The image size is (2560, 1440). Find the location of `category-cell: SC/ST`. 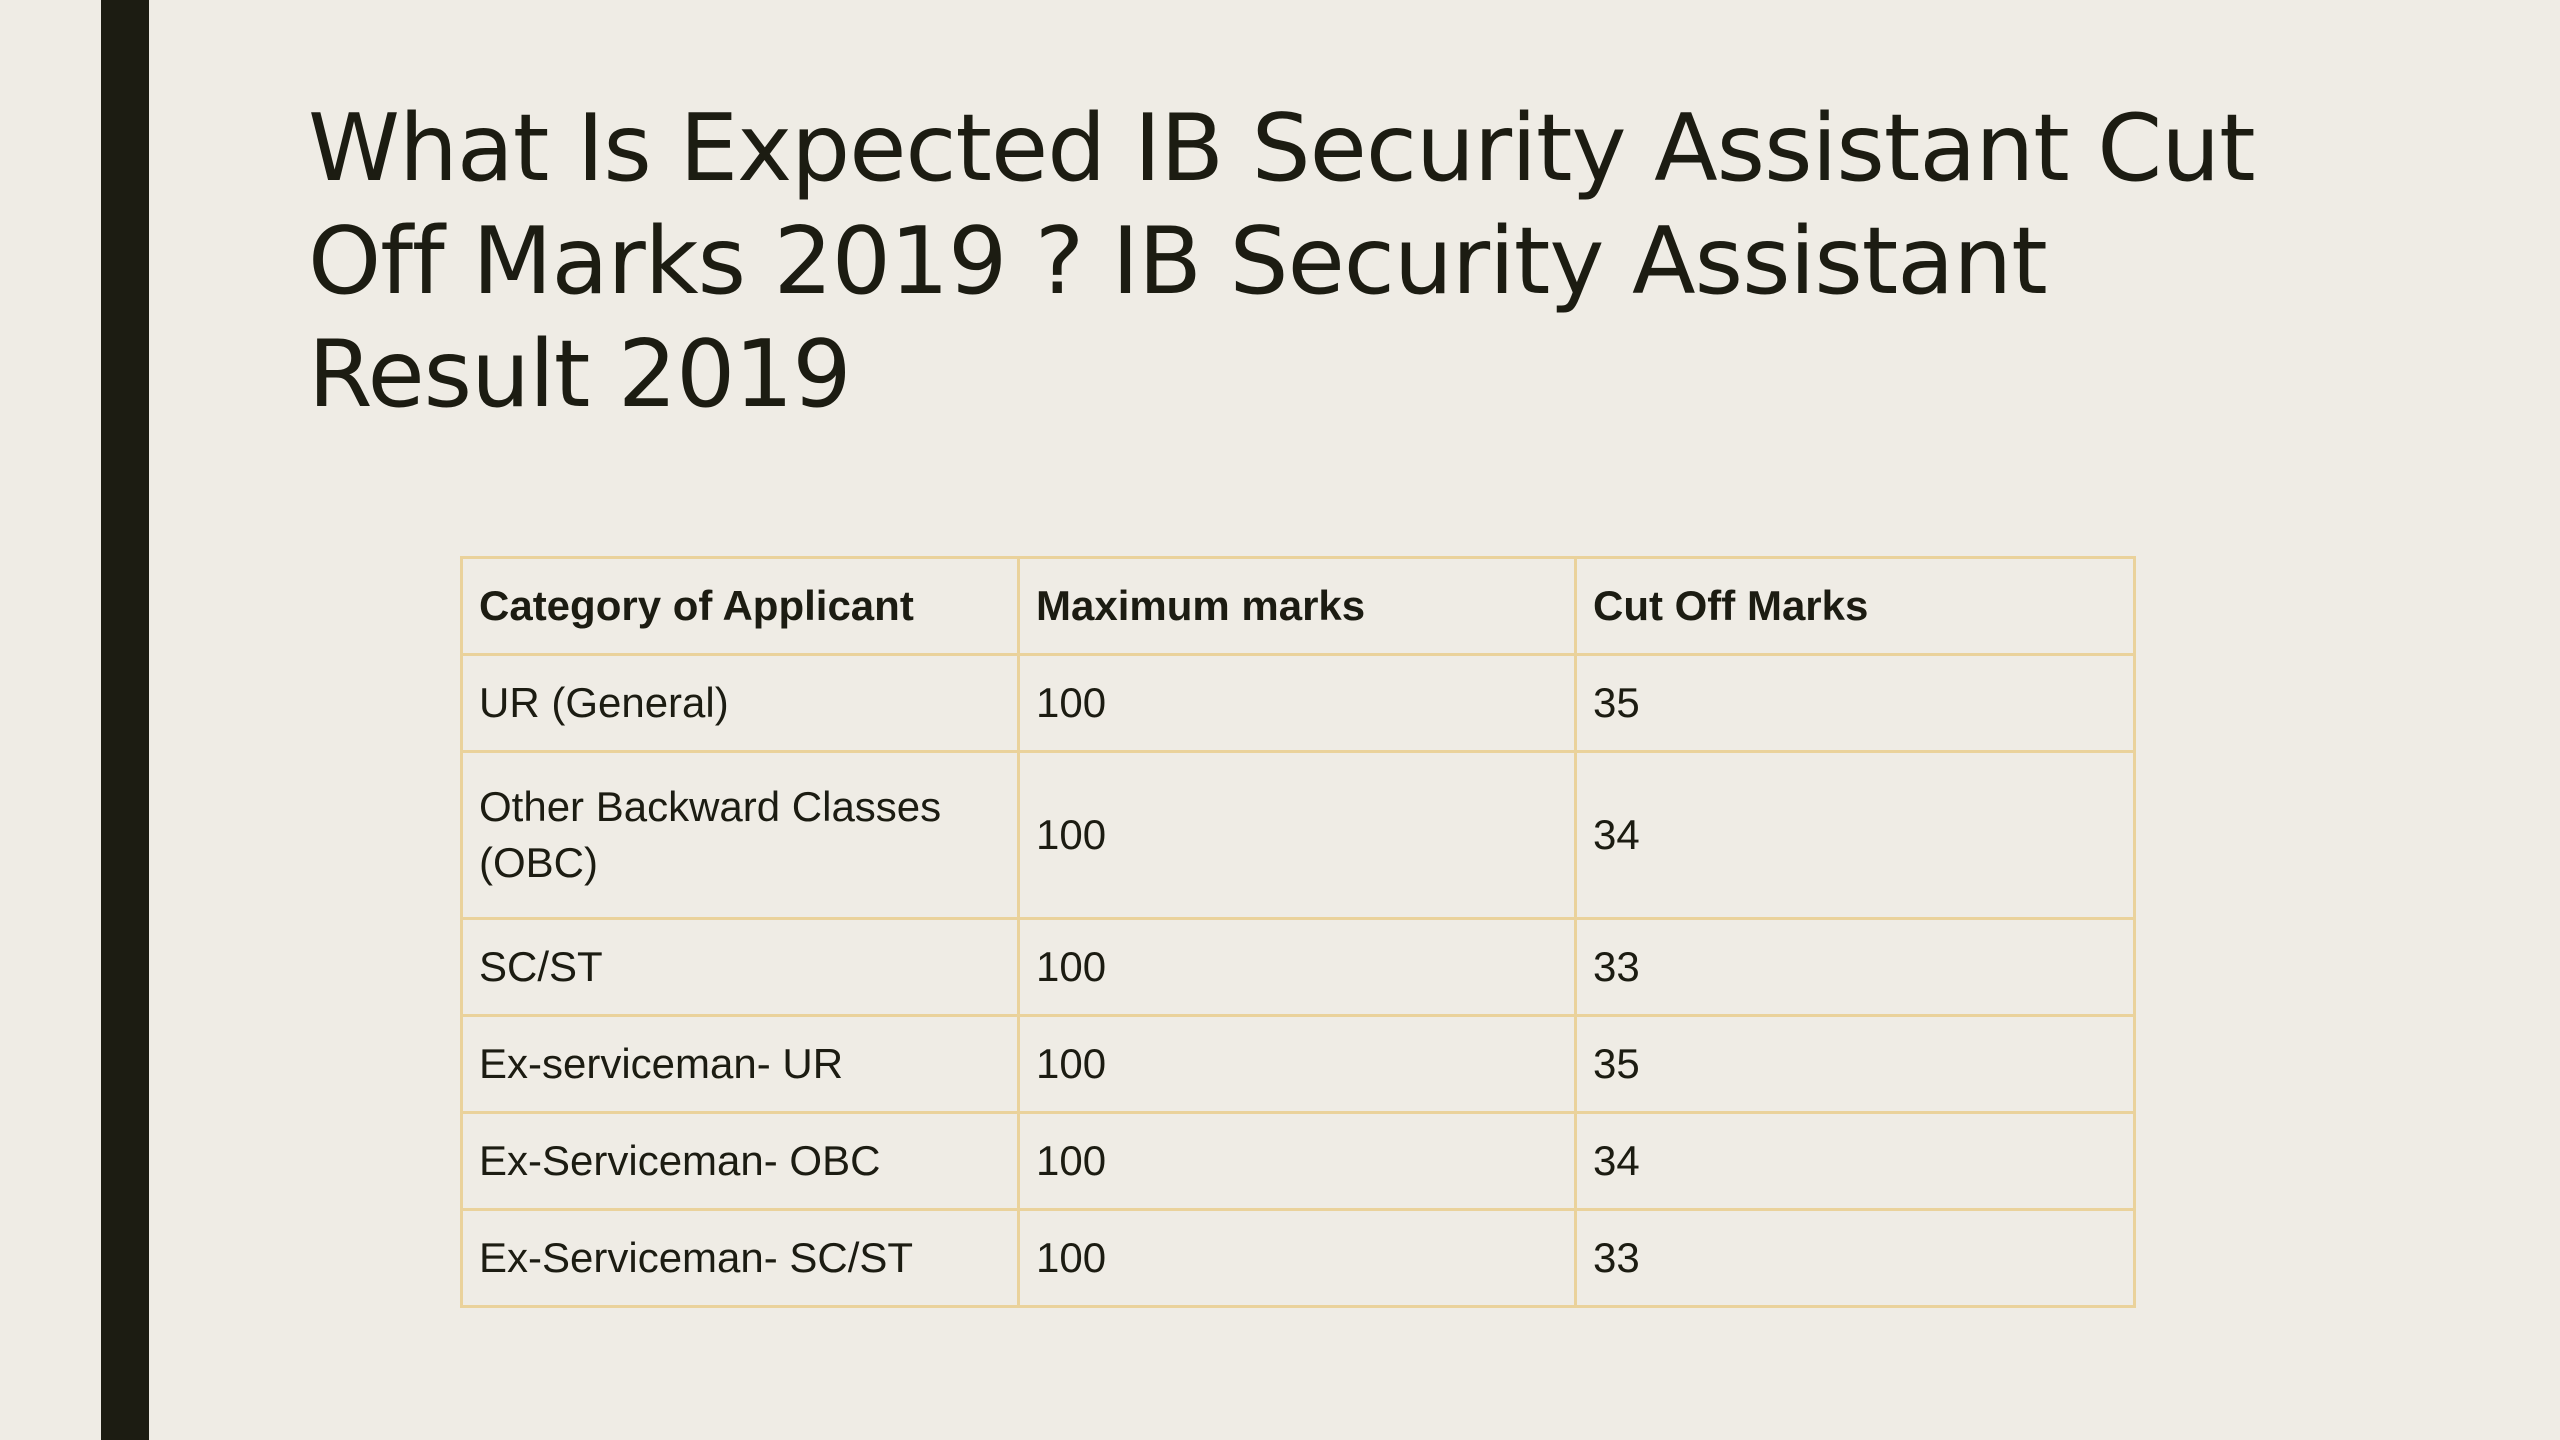

category-cell: SC/ST is located at coordinates (740, 967).